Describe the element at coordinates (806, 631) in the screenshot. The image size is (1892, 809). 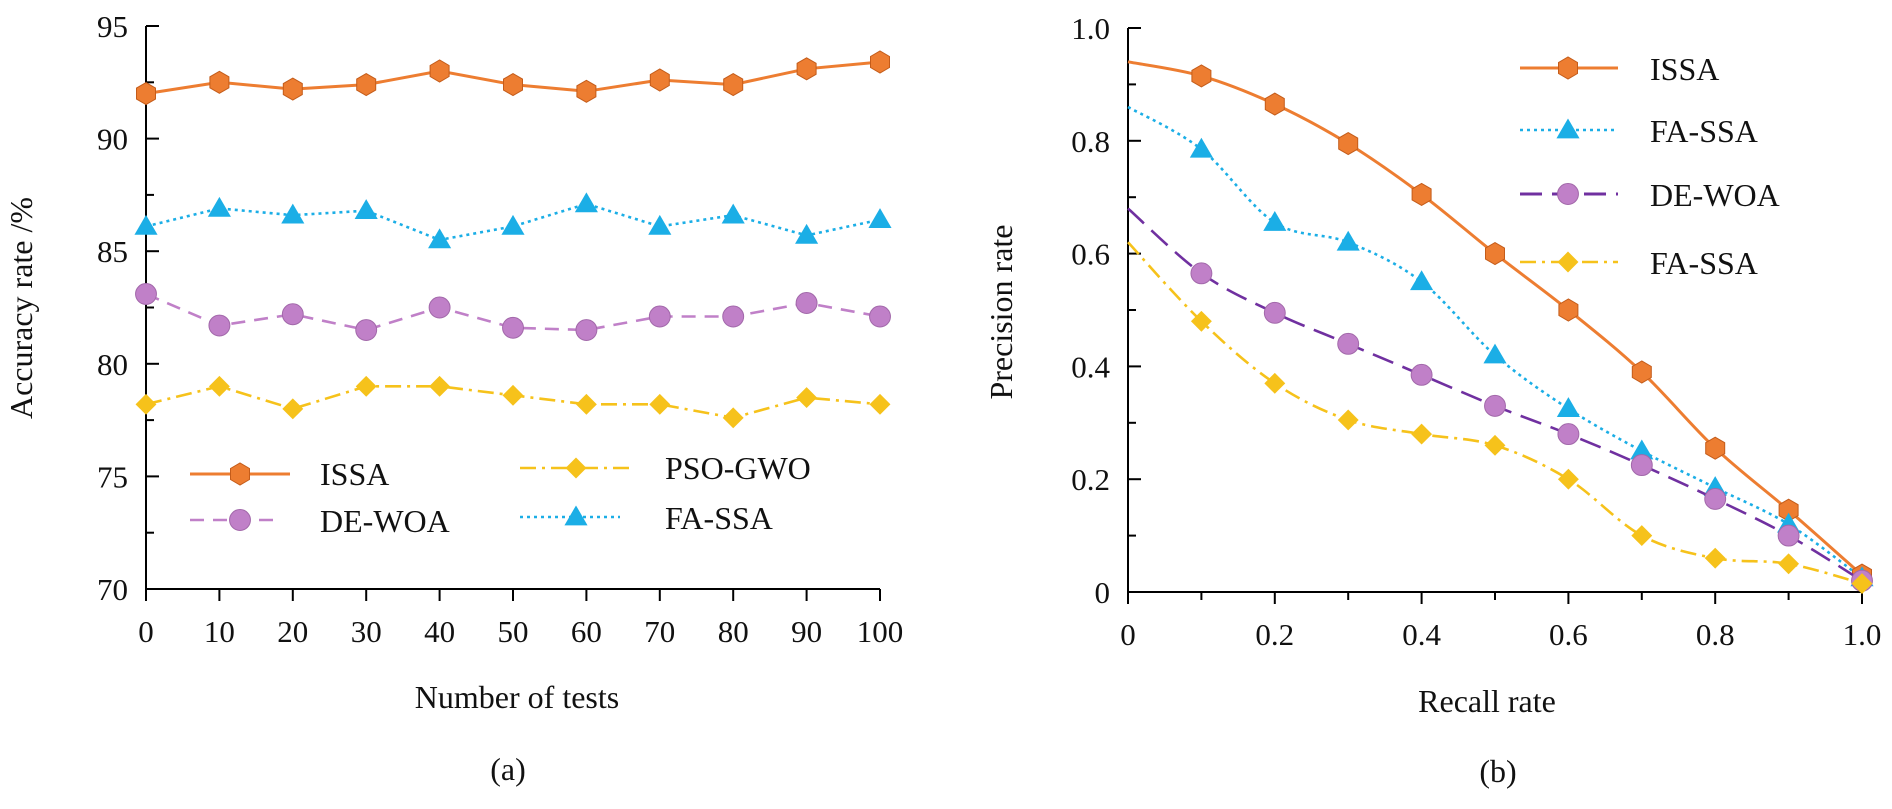
I see `a-x-tick-label: 90` at that location.